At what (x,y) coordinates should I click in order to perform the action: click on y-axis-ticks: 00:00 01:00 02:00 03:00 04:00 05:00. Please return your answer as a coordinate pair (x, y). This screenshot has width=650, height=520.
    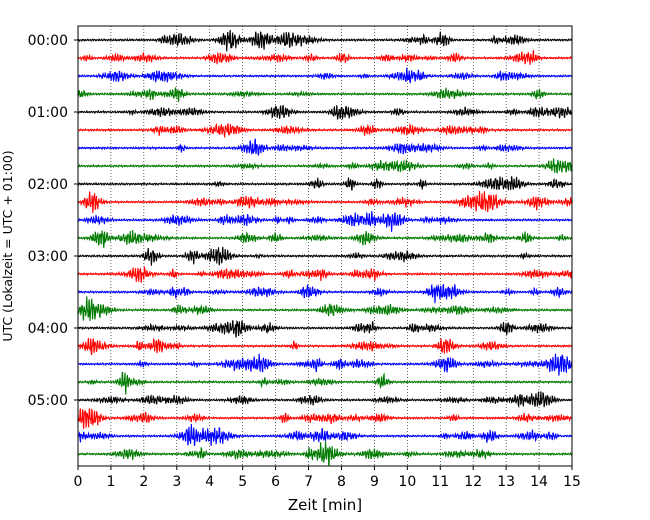
    Looking at the image, I should click on (53, 221).